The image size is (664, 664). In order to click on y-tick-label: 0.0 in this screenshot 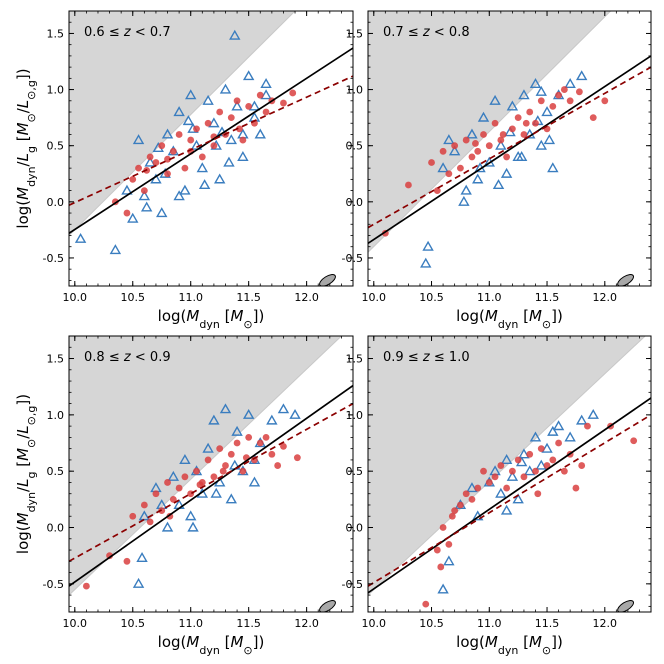, I will do `click(56, 528)`.